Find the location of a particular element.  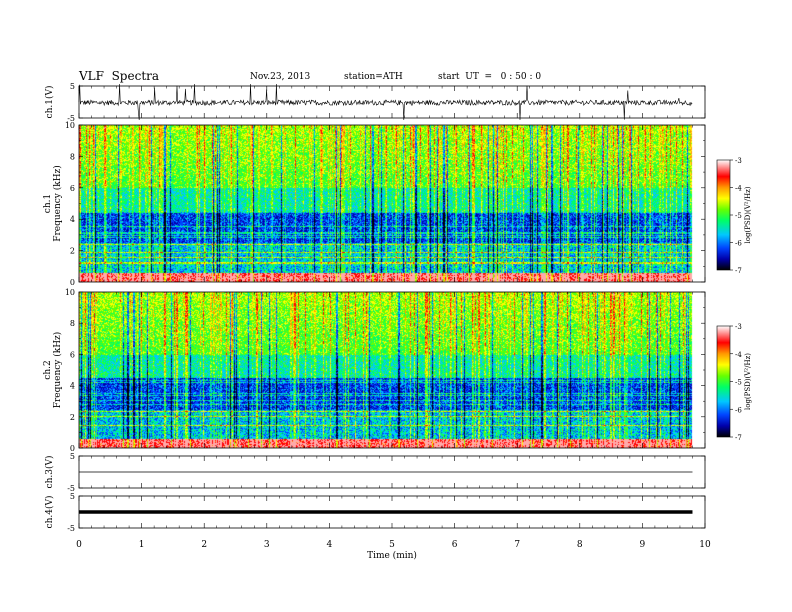

x-tick-label: 0 is located at coordinates (79, 545).